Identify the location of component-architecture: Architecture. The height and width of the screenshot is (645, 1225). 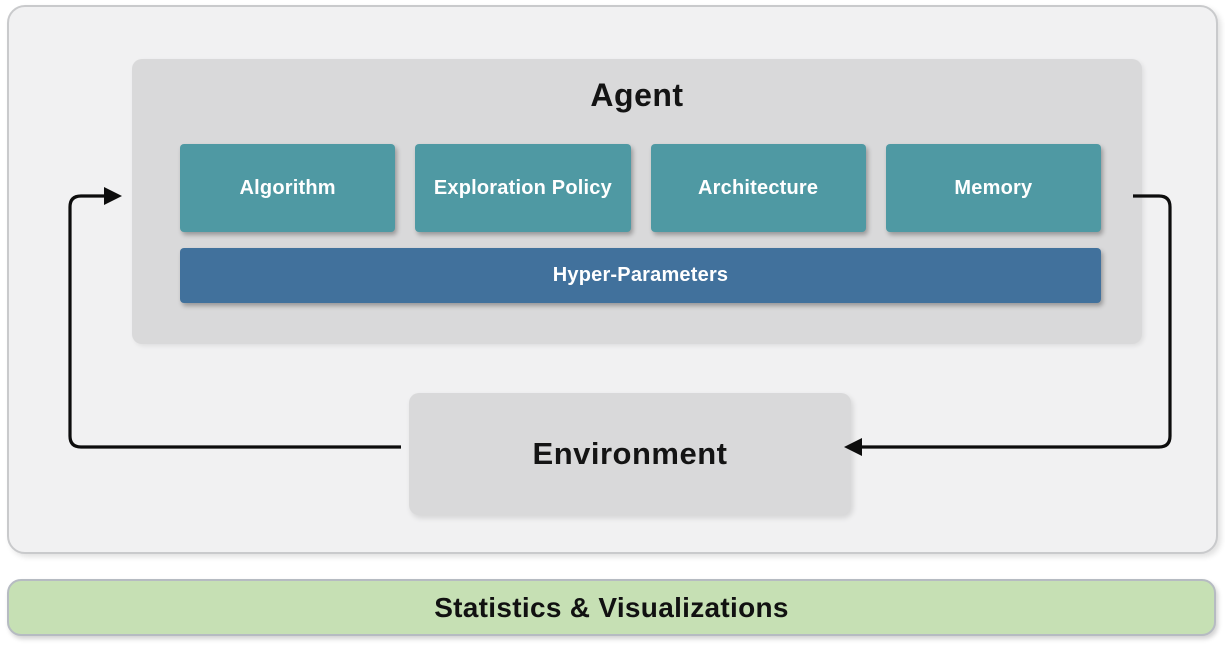
(758, 188).